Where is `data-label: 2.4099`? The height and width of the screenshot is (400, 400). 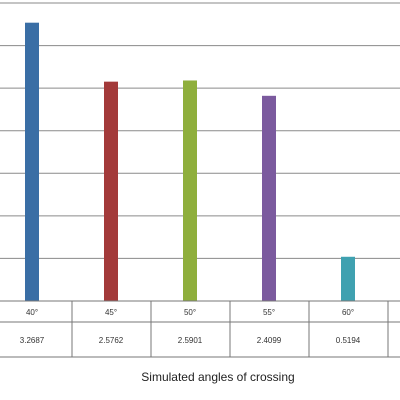 data-label: 2.4099 is located at coordinates (269, 340).